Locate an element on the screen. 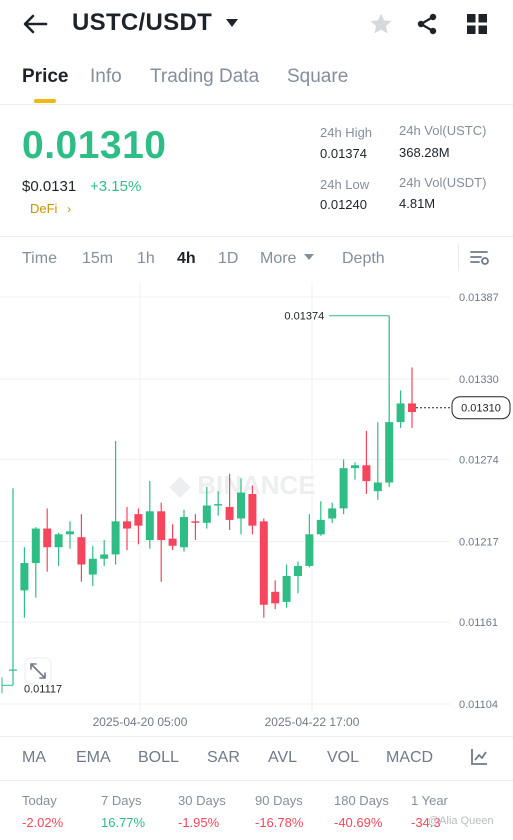  caret-down-icon is located at coordinates (308, 257).